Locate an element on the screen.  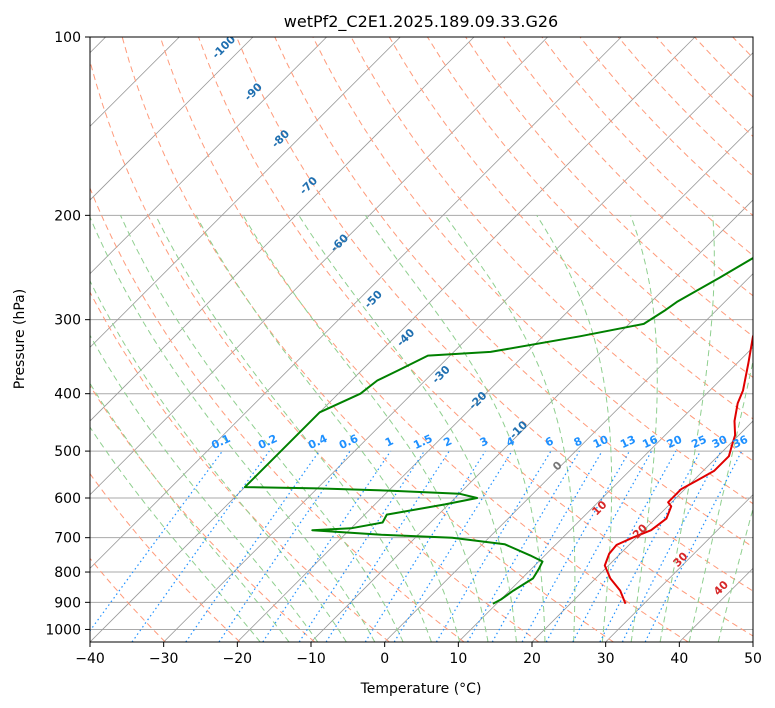
temperature-profile is located at coordinates (678, 469).